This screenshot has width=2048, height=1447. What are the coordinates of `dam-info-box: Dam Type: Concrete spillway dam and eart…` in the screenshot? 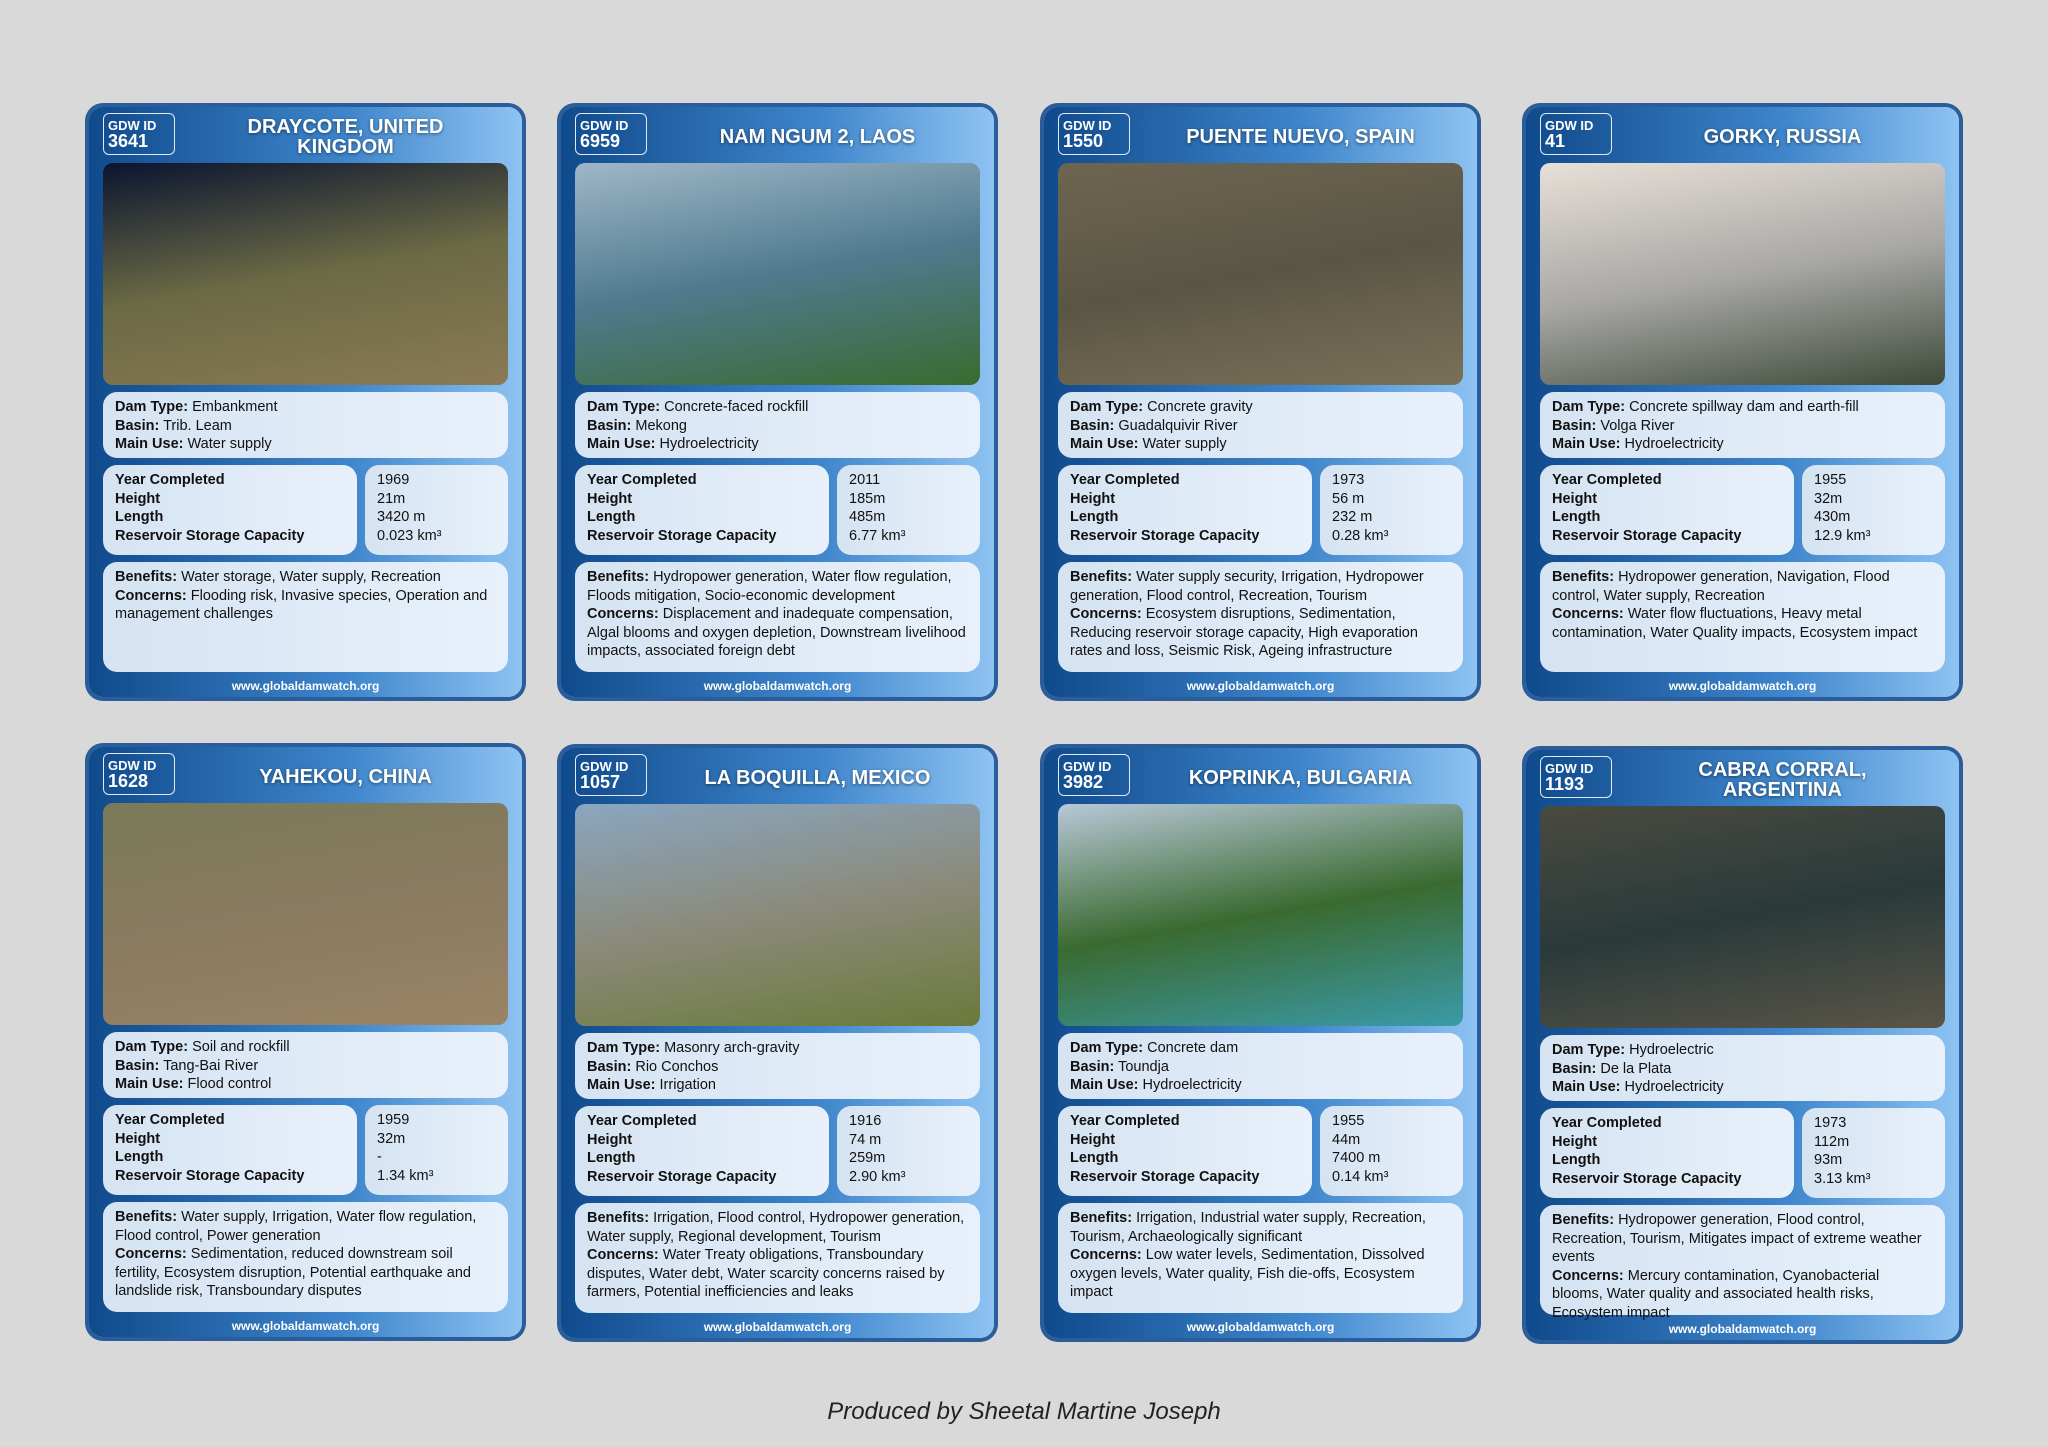 It's located at (1742, 425).